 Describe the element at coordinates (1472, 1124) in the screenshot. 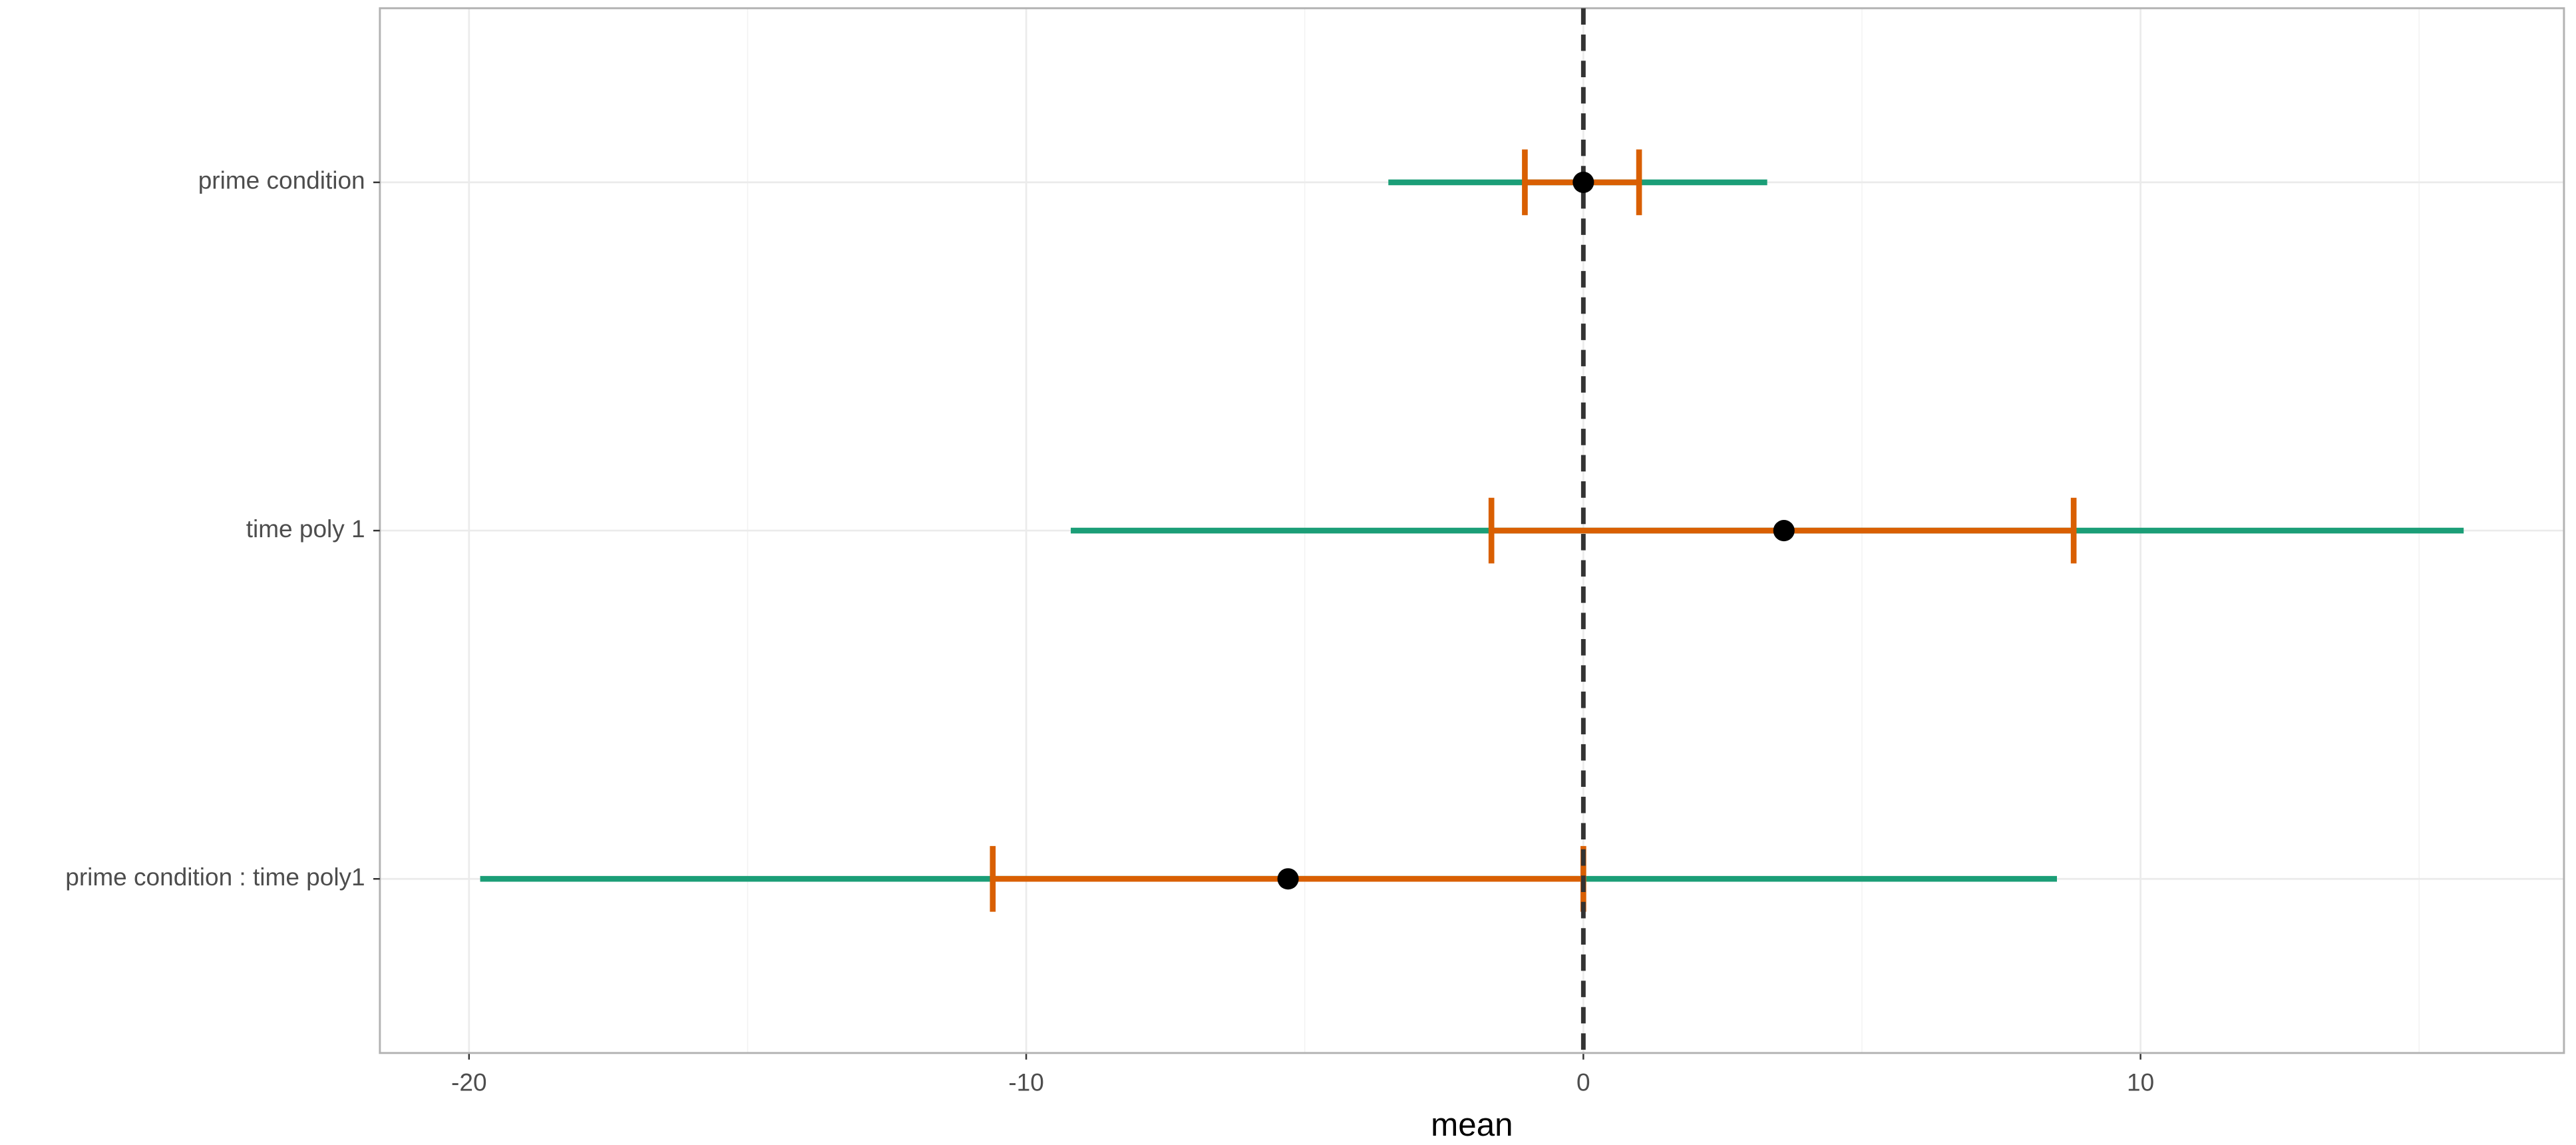

I see `x-axis-title: mean` at that location.